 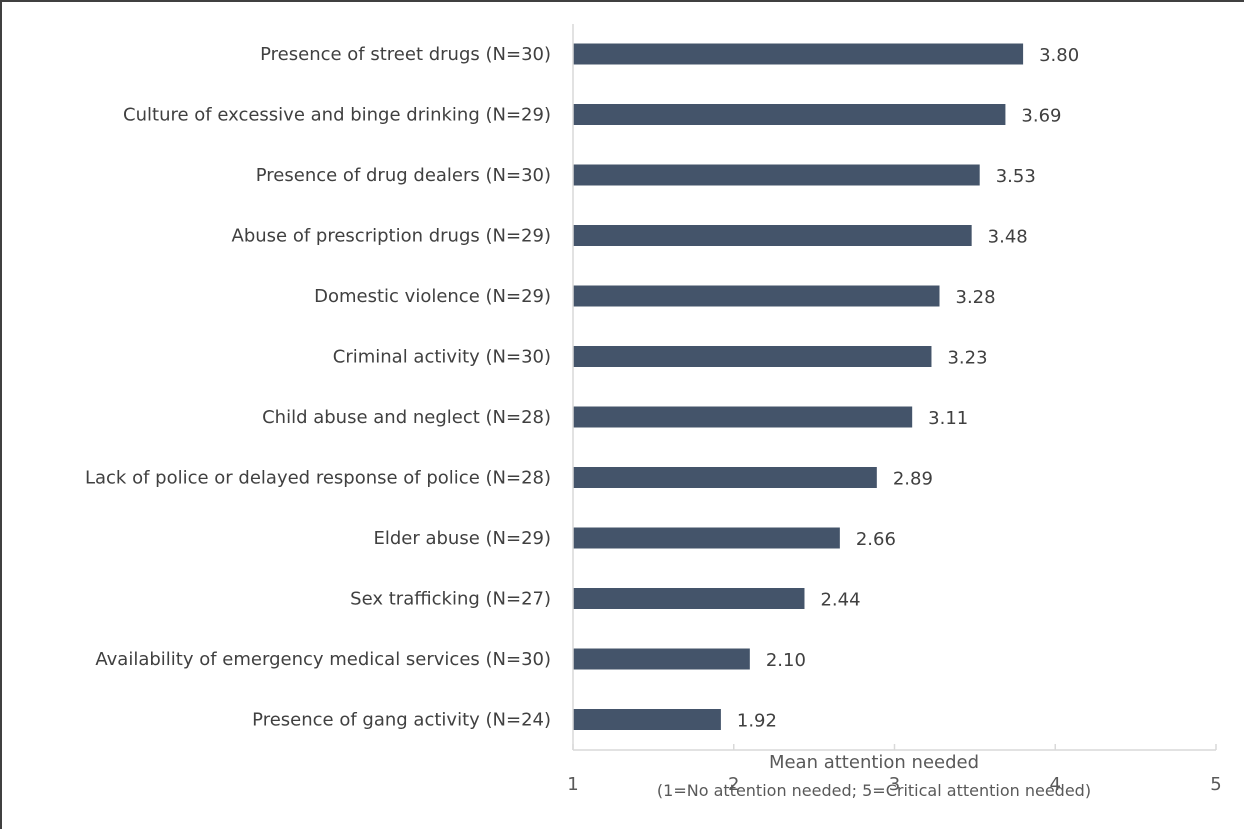 What do you see at coordinates (786, 660) in the screenshot?
I see `data-label: 2.10` at bounding box center [786, 660].